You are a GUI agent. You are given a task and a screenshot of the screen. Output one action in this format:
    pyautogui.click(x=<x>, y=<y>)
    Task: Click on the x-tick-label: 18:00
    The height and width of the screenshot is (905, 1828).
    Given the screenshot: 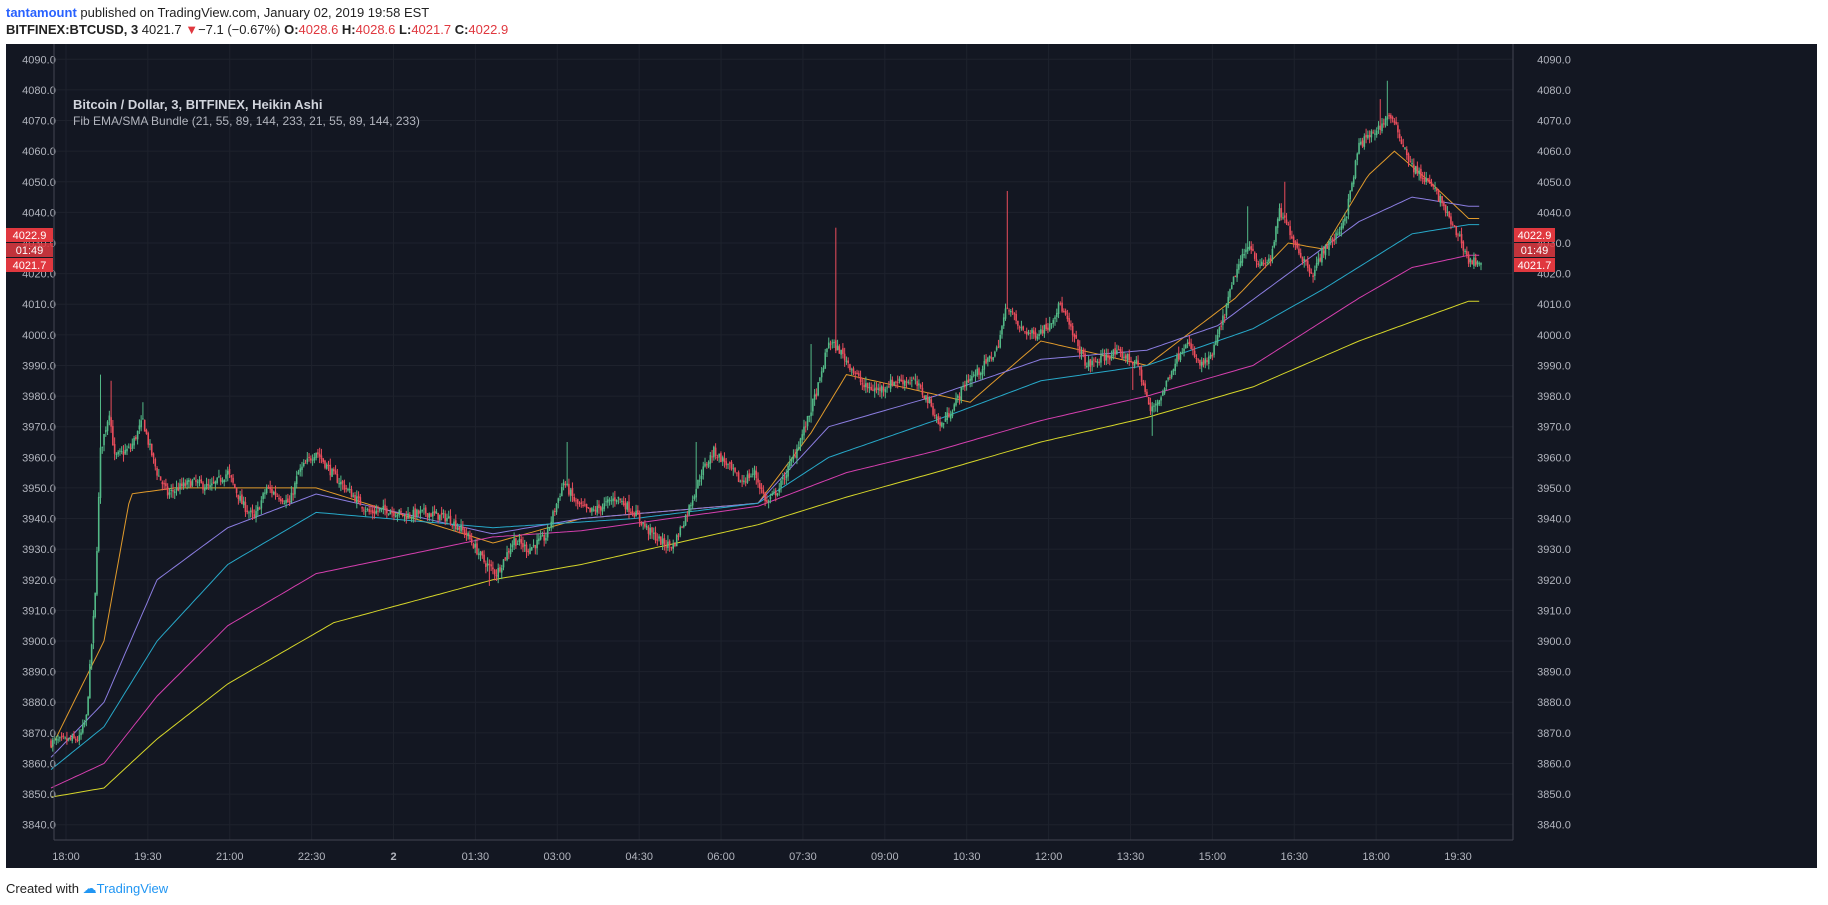 What is the action you would take?
    pyautogui.click(x=66, y=857)
    